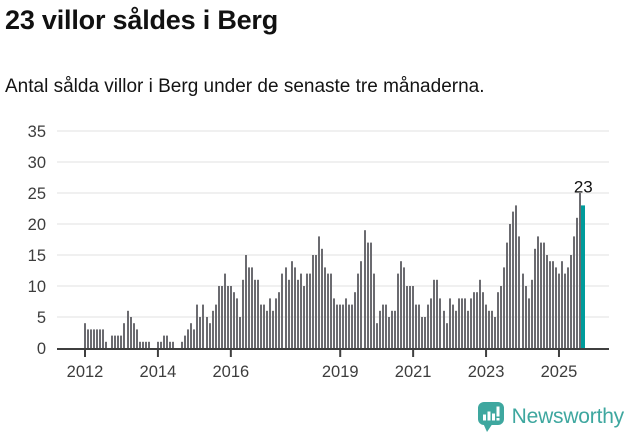 This screenshot has width=631, height=439. What do you see at coordinates (41, 318) in the screenshot?
I see `y-tick-label-5: 5` at bounding box center [41, 318].